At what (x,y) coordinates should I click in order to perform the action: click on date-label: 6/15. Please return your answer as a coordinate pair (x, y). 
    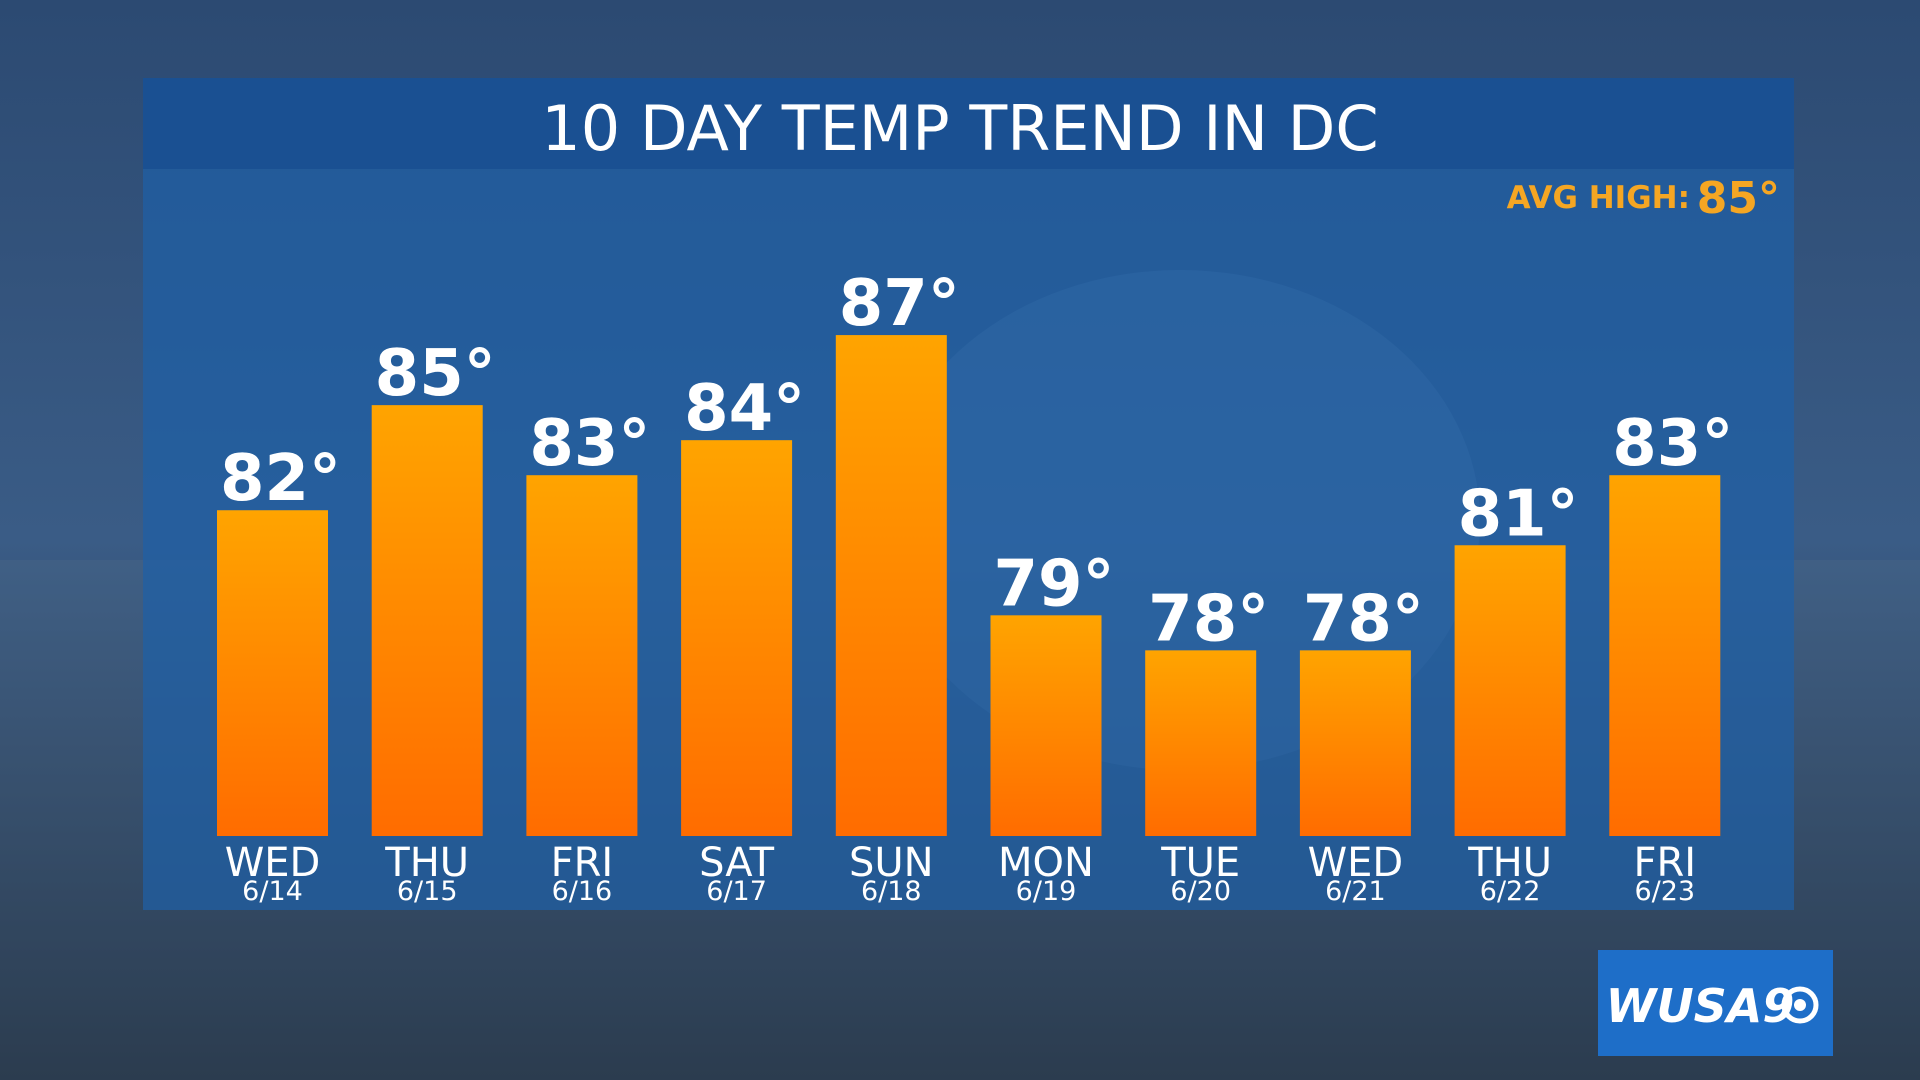
    Looking at the image, I should click on (427, 891).